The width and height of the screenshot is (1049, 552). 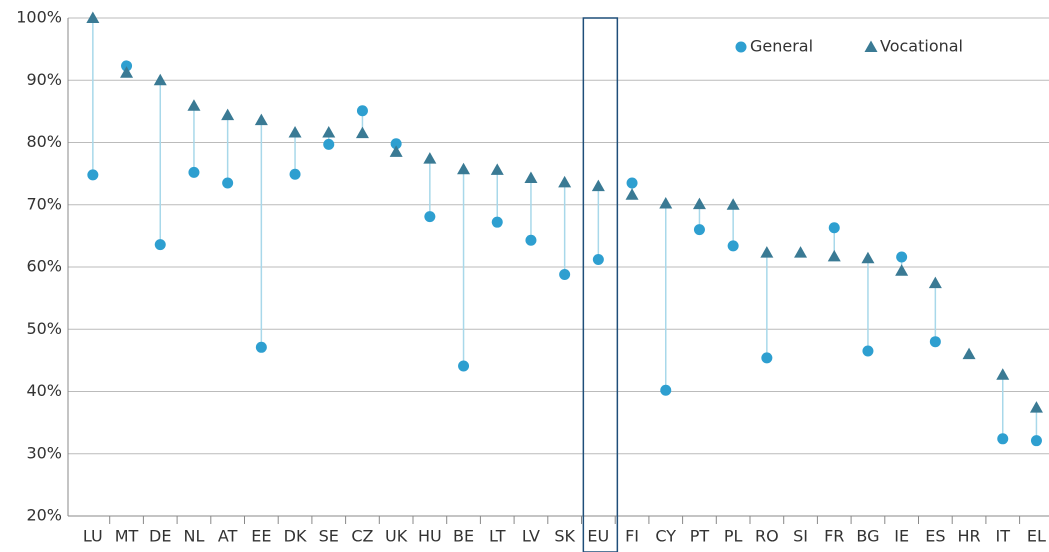 What do you see at coordinates (921, 46) in the screenshot?
I see `legend-label: Vocational` at bounding box center [921, 46].